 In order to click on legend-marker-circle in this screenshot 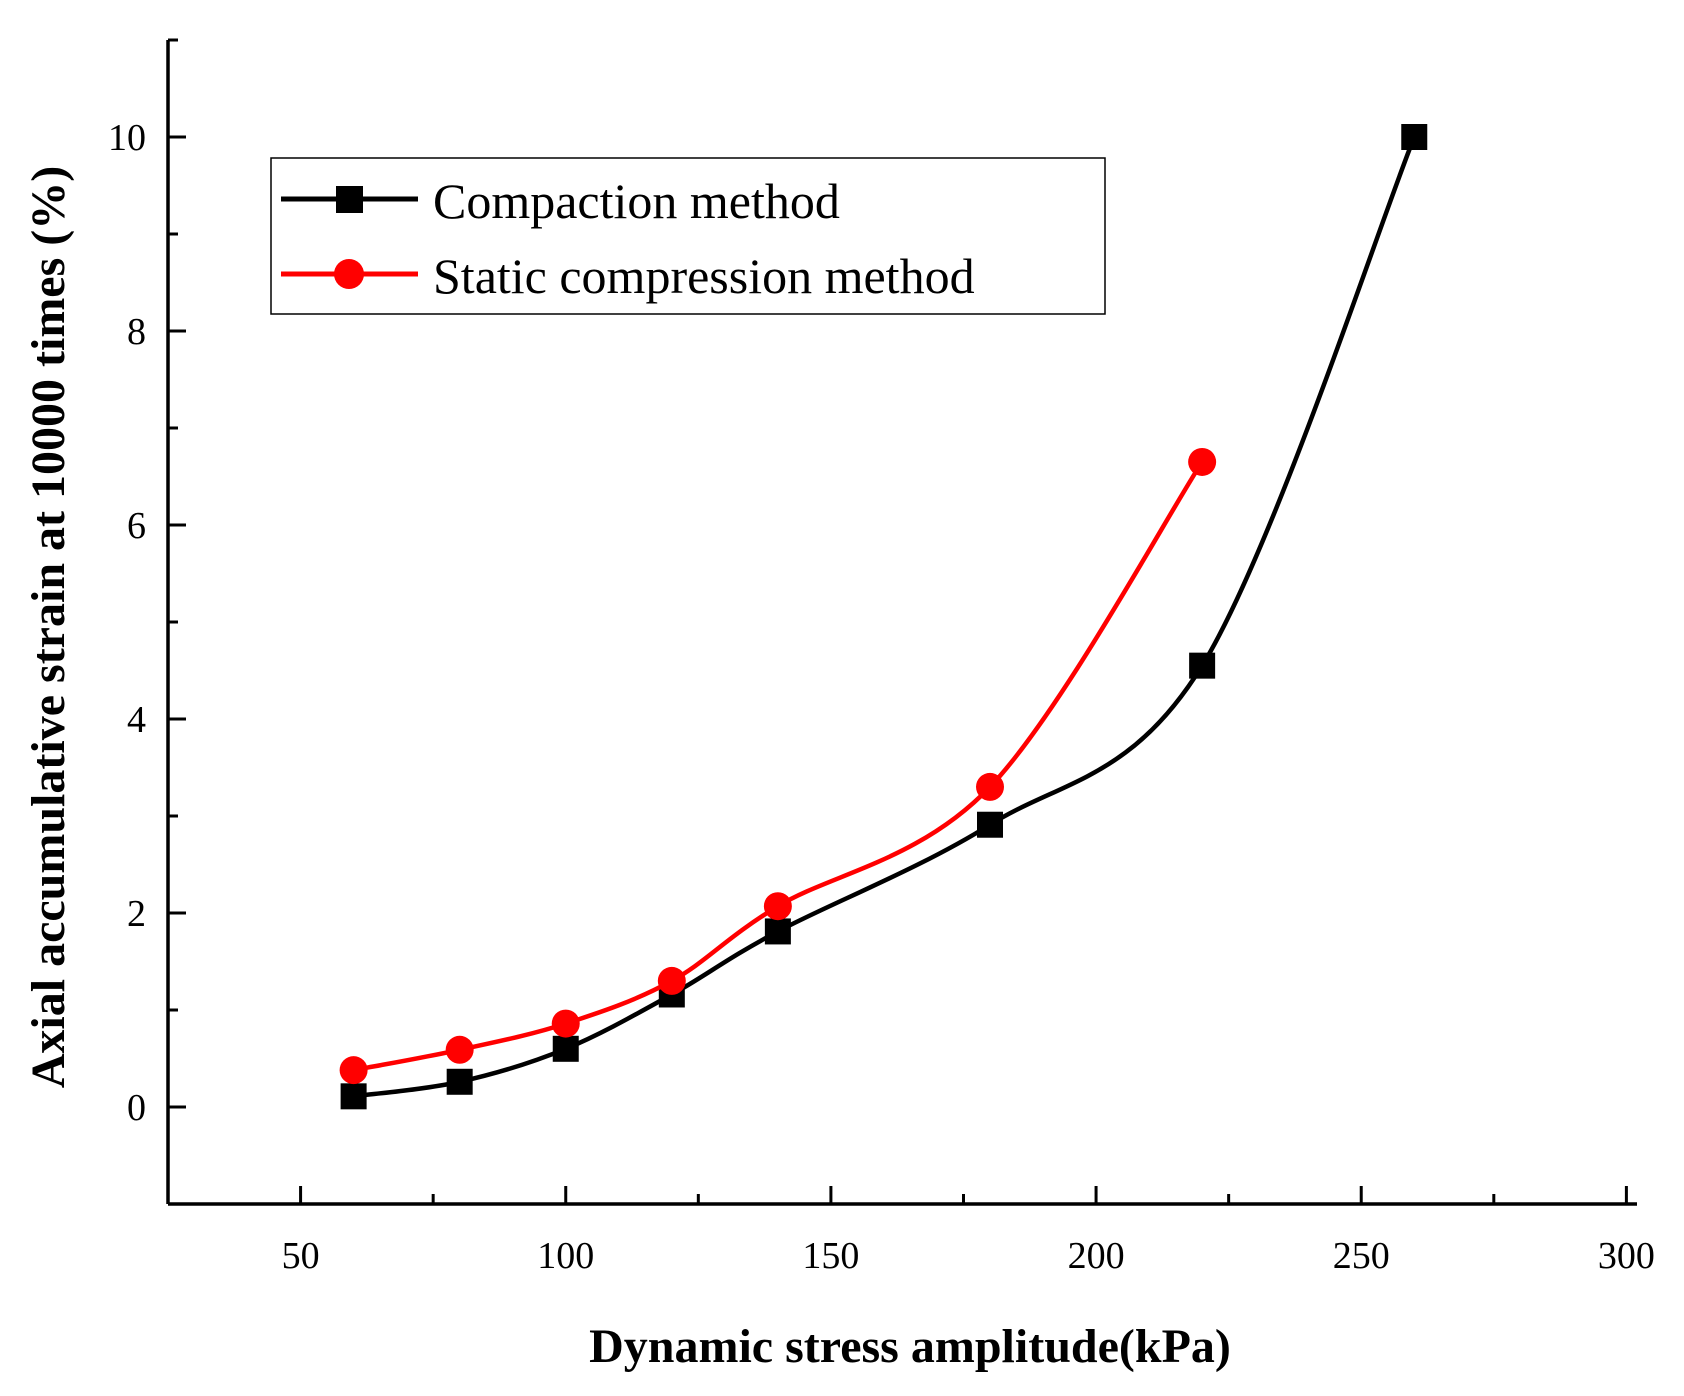, I will do `click(349, 274)`.